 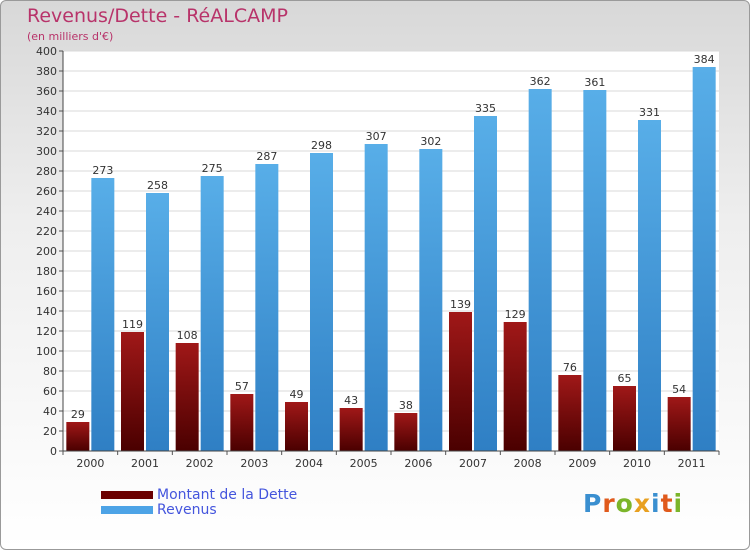 I want to click on x-tick-label: 2001, so click(x=145, y=463).